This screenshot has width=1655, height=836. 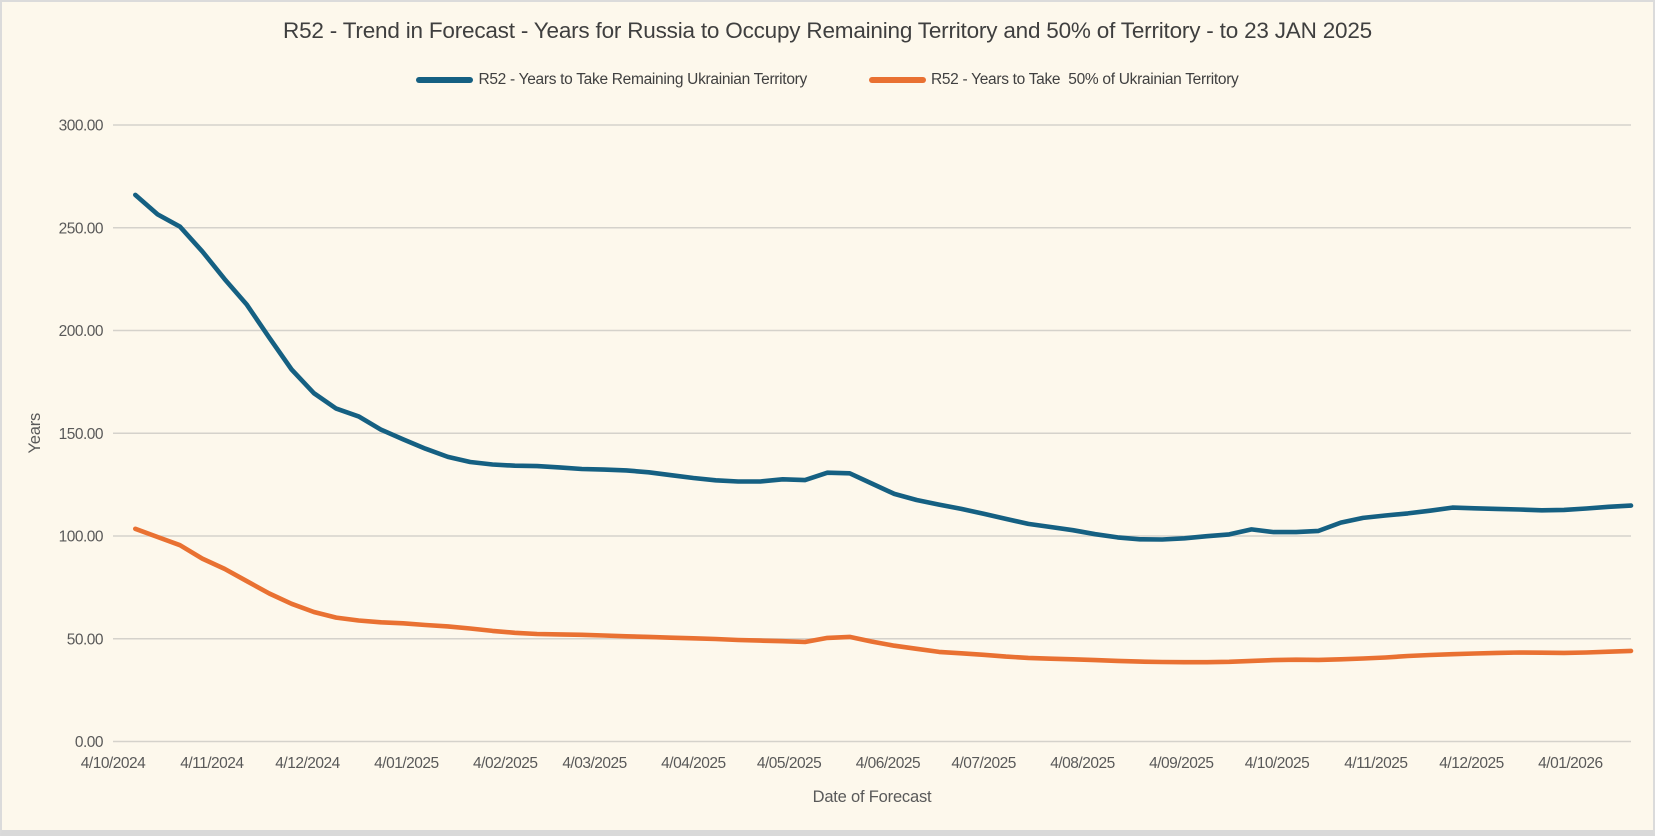 What do you see at coordinates (35, 433) in the screenshot?
I see `y-axis-title: Years` at bounding box center [35, 433].